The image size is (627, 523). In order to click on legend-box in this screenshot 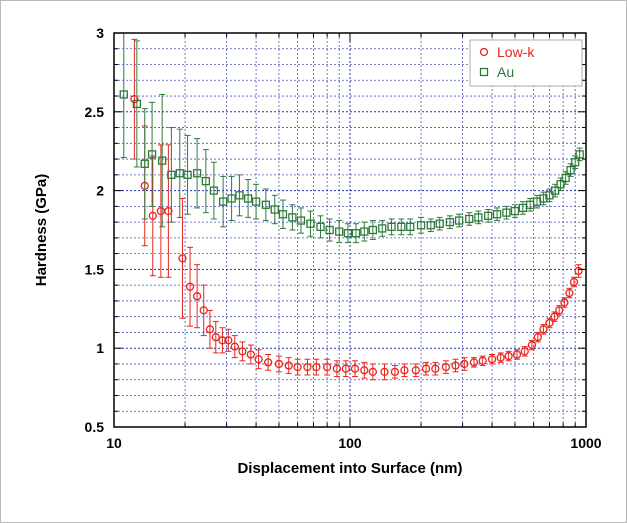, I will do `click(526, 63)`.